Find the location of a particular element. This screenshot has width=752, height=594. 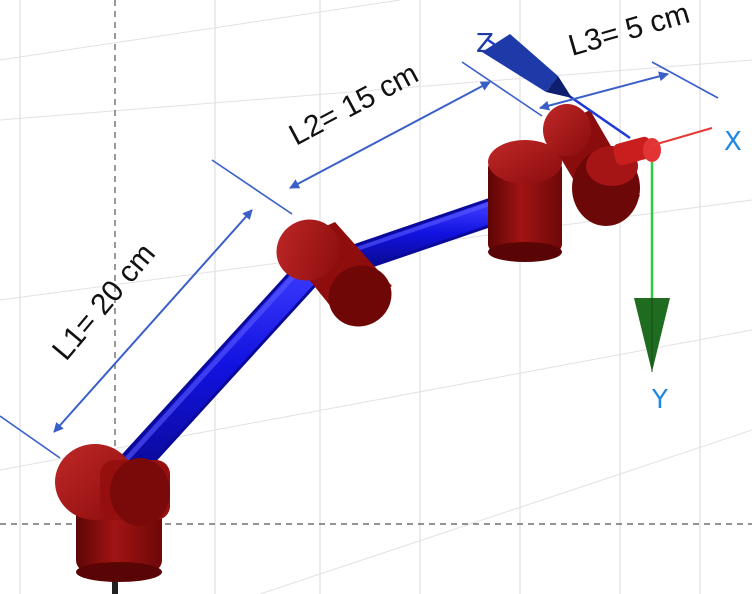

link-2-tube is located at coordinates (428, 233).